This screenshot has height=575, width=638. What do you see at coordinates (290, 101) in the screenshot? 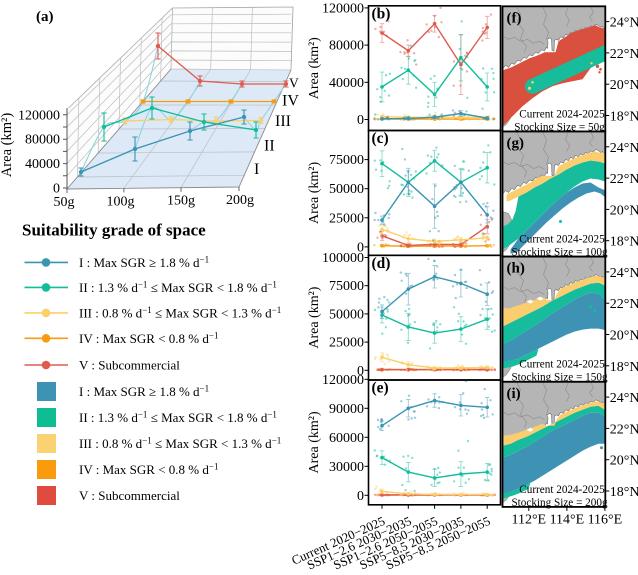
I see `svg-text: IV` at bounding box center [290, 101].